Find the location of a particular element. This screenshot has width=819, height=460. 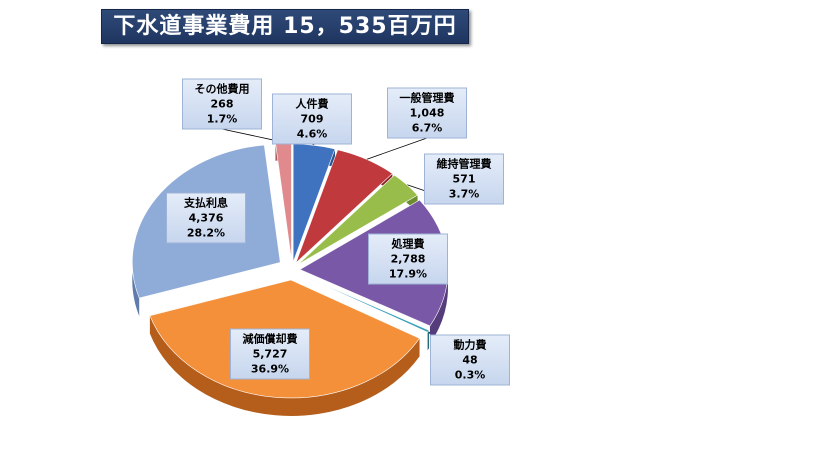

slice-label: 処理費 2,788 17.9% is located at coordinates (408, 259).